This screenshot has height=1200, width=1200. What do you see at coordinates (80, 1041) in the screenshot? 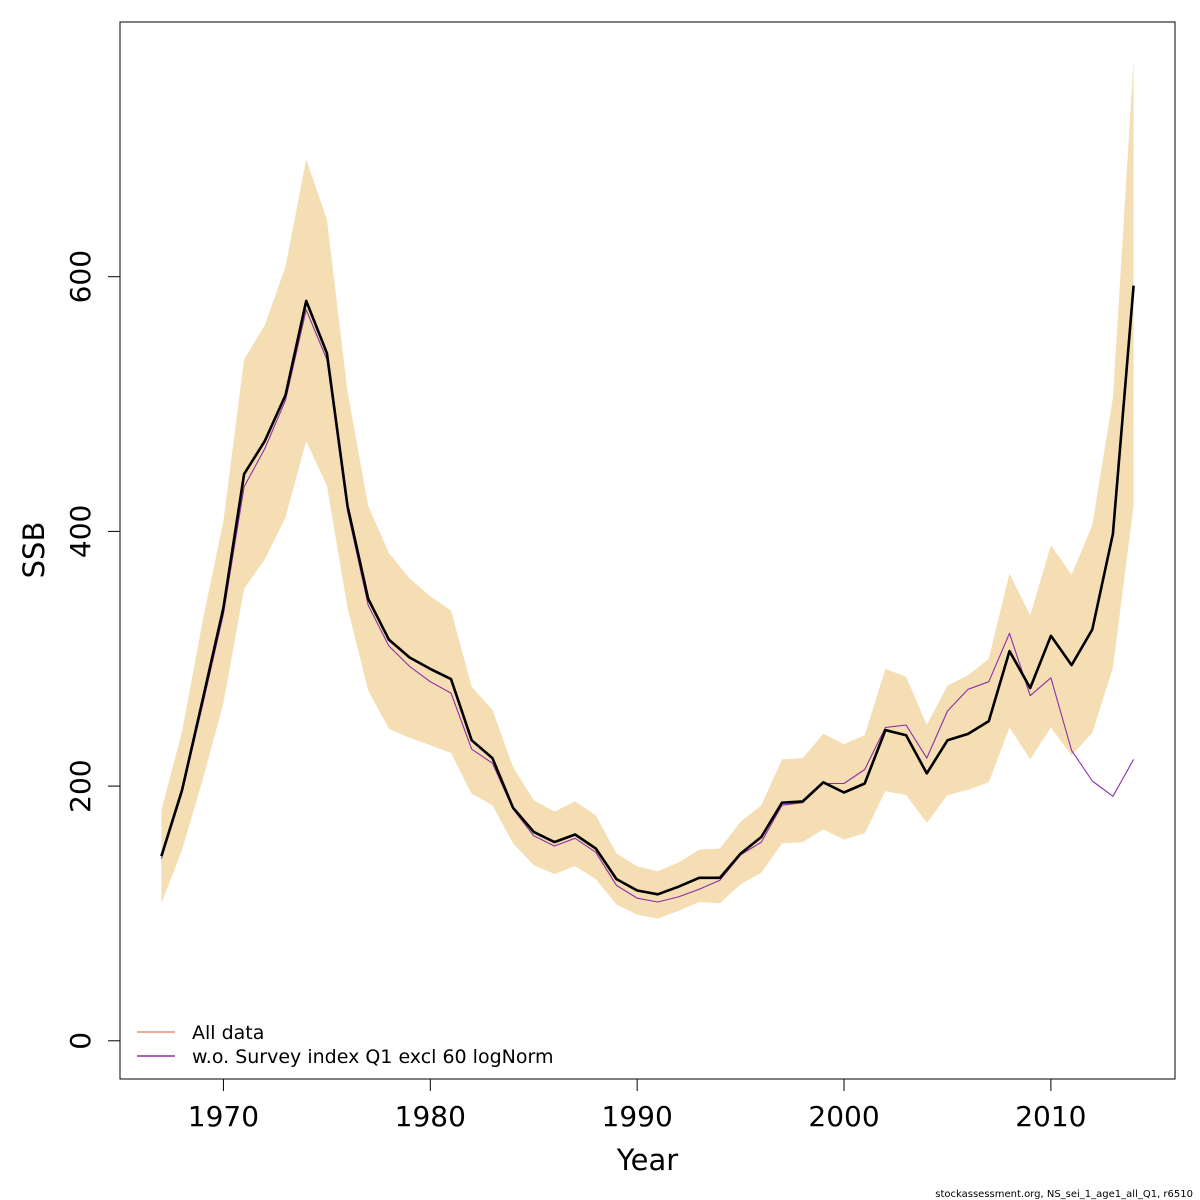
I see `y-tick-label-0: 0` at bounding box center [80, 1041].